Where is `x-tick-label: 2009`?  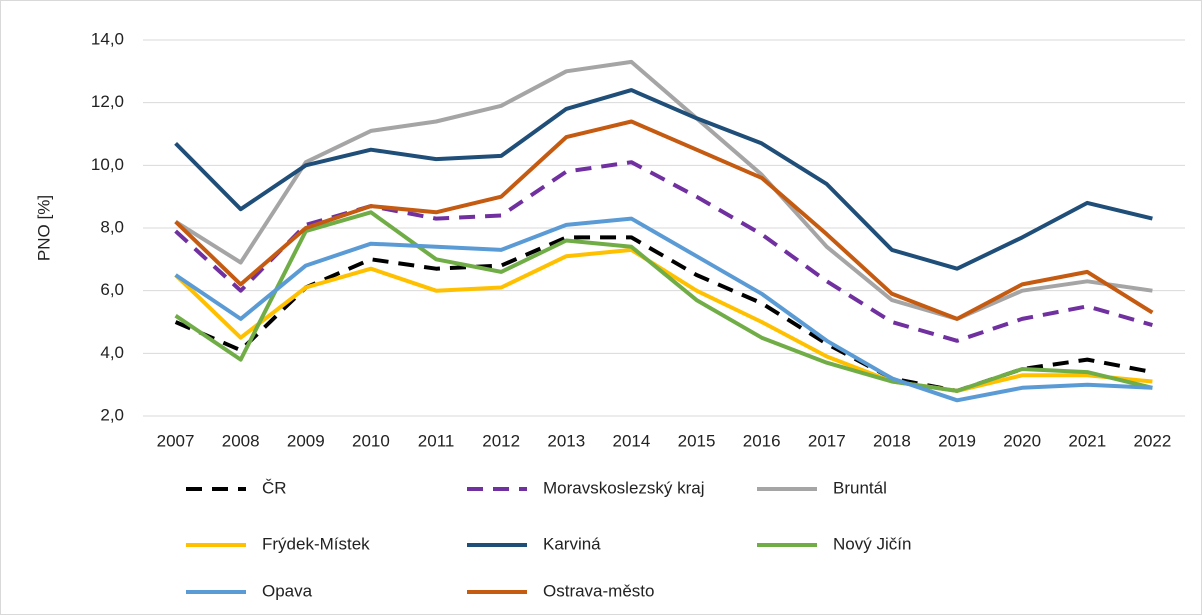
x-tick-label: 2009 is located at coordinates (306, 440).